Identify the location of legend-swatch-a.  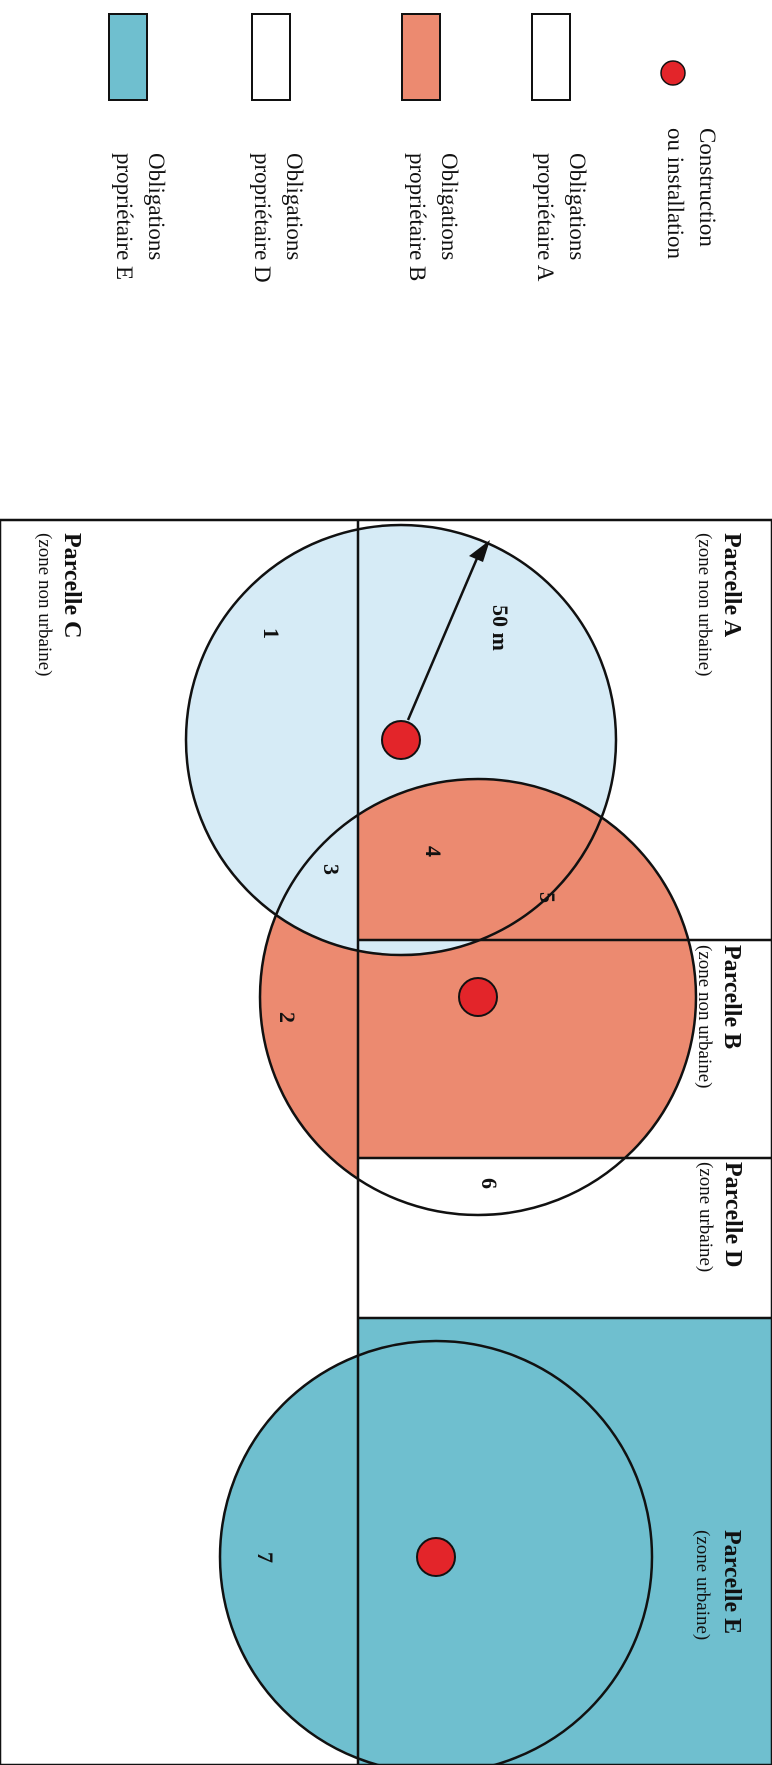
(551, 57).